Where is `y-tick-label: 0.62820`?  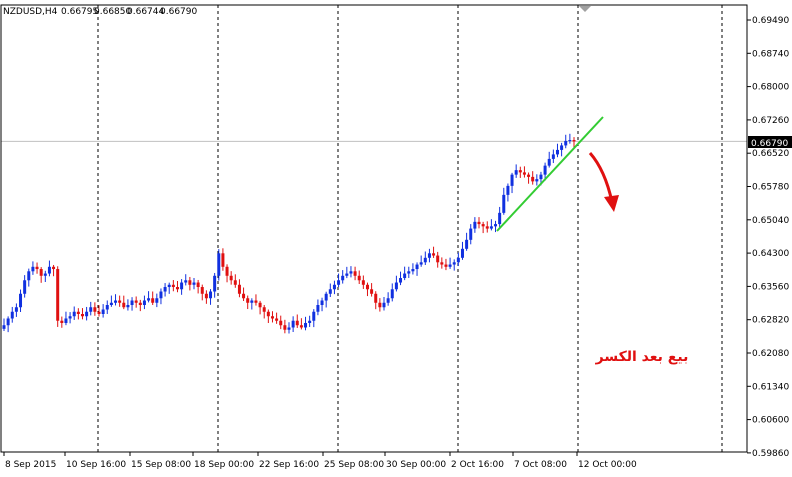 y-tick-label: 0.62820 is located at coordinates (770, 321).